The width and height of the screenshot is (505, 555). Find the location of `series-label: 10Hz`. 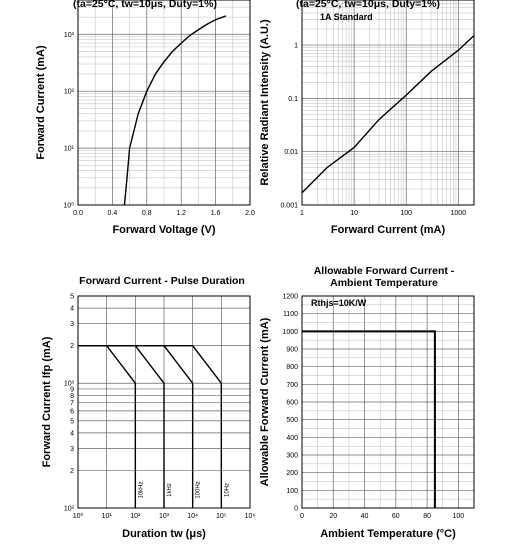

series-label: 10Hz is located at coordinates (227, 490).